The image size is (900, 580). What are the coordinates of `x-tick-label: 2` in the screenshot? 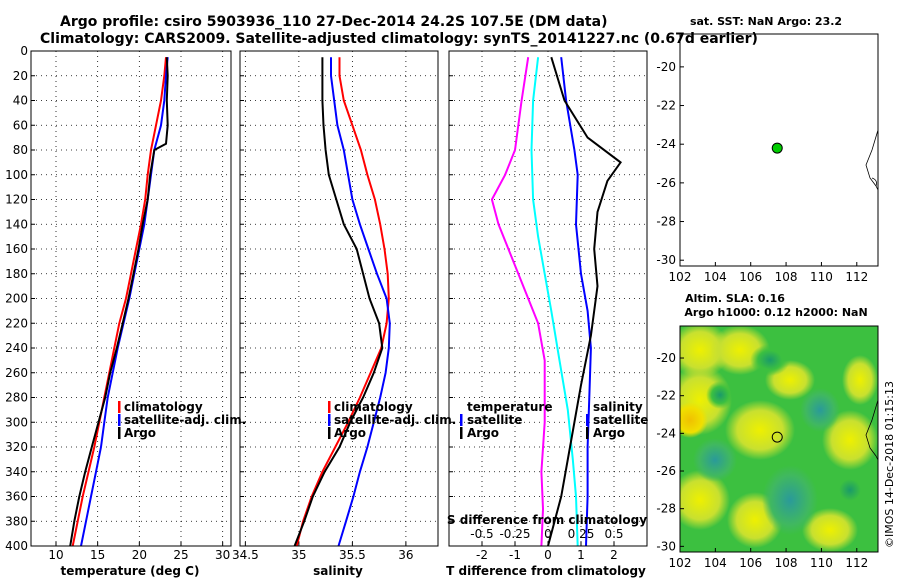 It's located at (614, 555).